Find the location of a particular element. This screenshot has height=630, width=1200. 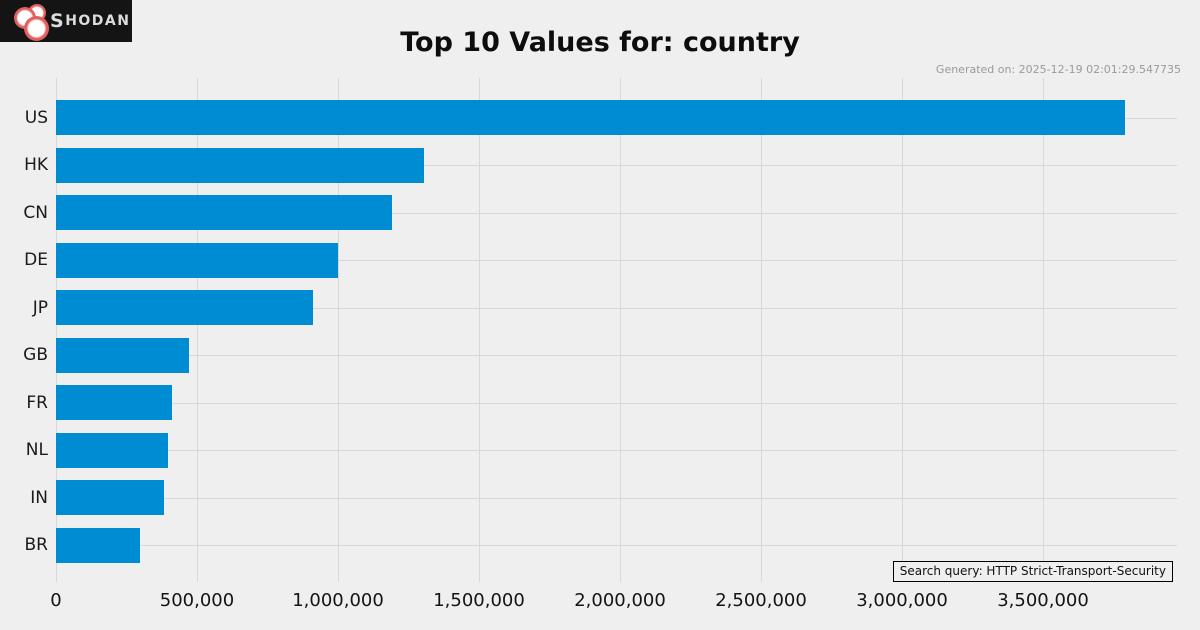

bar-de is located at coordinates (197, 260).